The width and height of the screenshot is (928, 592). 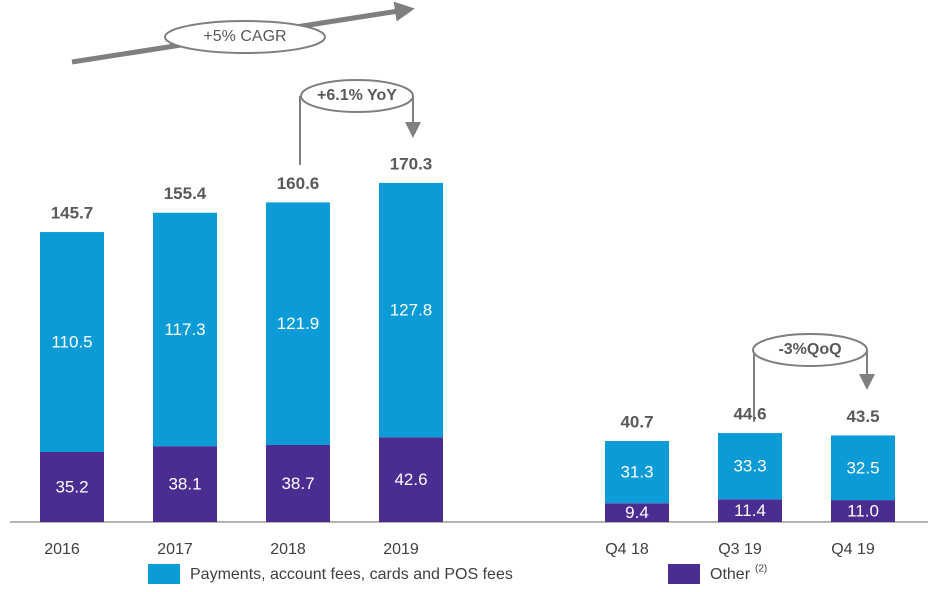 What do you see at coordinates (749, 414) in the screenshot?
I see `total-label: 44.6` at bounding box center [749, 414].